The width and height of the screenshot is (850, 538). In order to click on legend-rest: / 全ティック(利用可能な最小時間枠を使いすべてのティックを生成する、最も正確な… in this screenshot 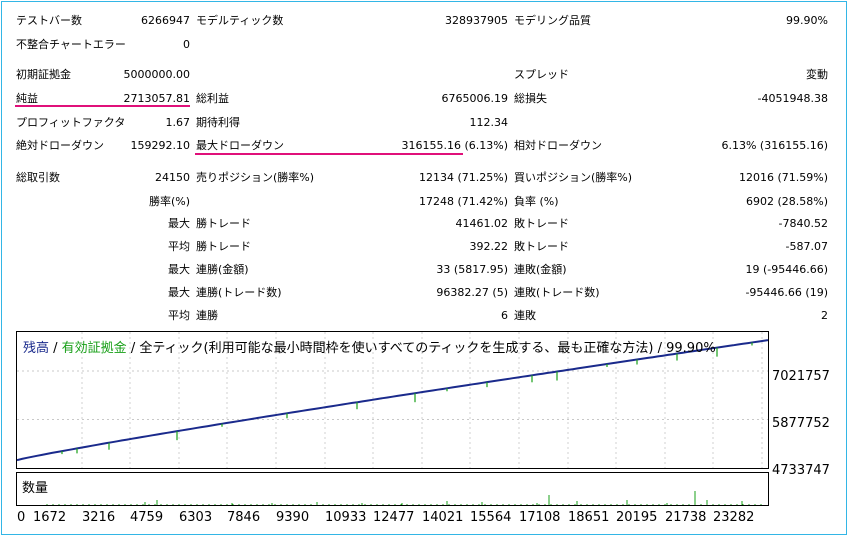, I will do `click(421, 348)`.